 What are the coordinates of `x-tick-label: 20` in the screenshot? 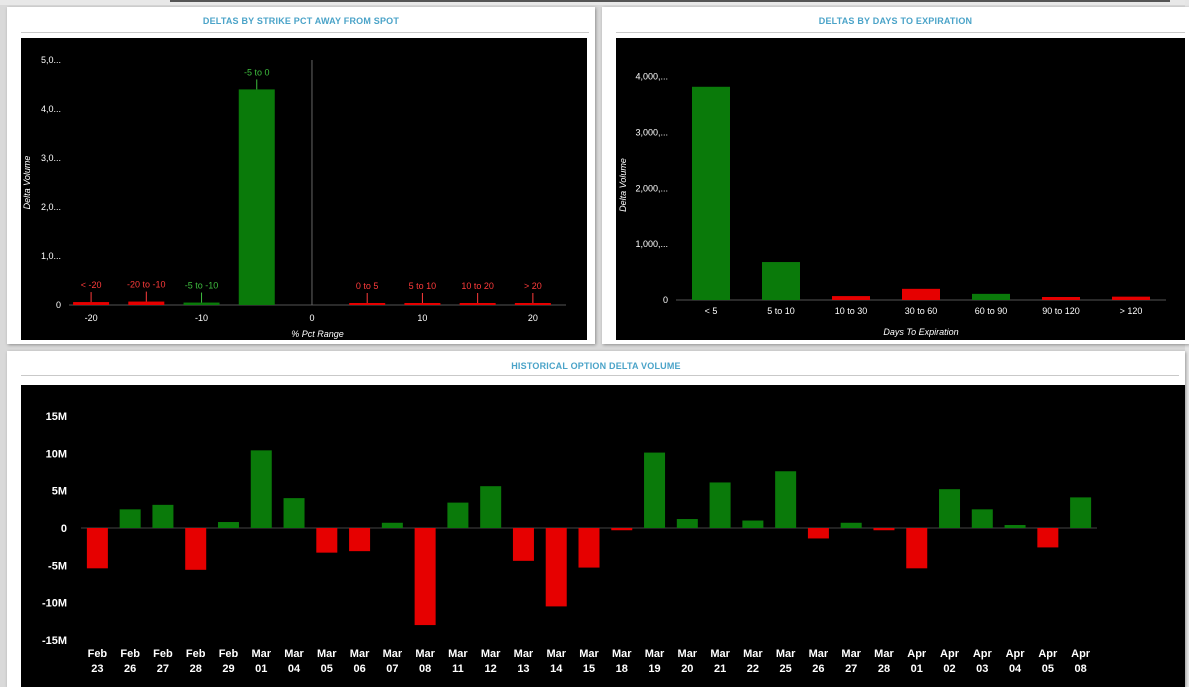 It's located at (533, 318).